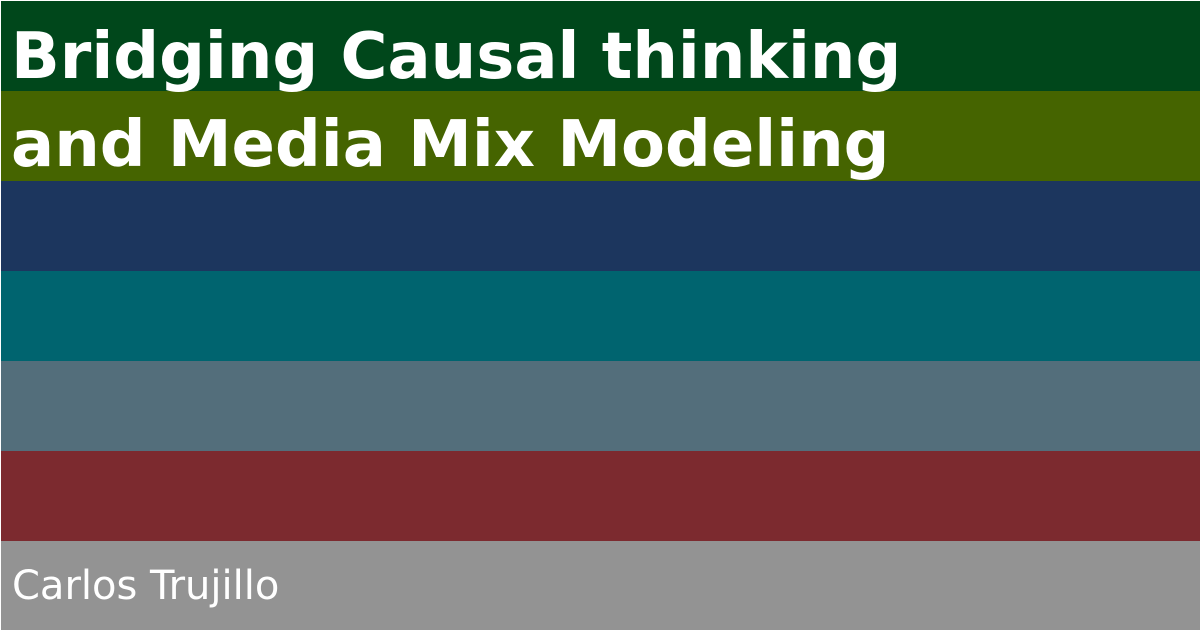  I want to click on title-line-1: Bridging Causal thinking, so click(456, 57).